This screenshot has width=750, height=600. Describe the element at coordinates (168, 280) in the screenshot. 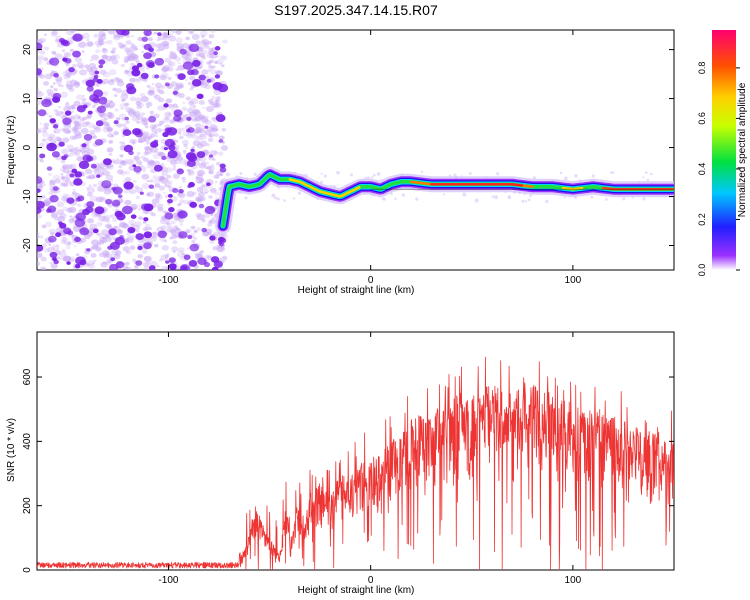

I see `spectrogram-xtick-label: -100` at that location.